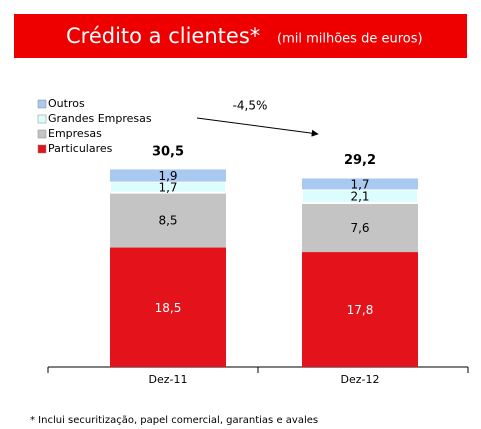 Image resolution: width=481 pixels, height=429 pixels. I want to click on total-label: 29,2, so click(360, 160).